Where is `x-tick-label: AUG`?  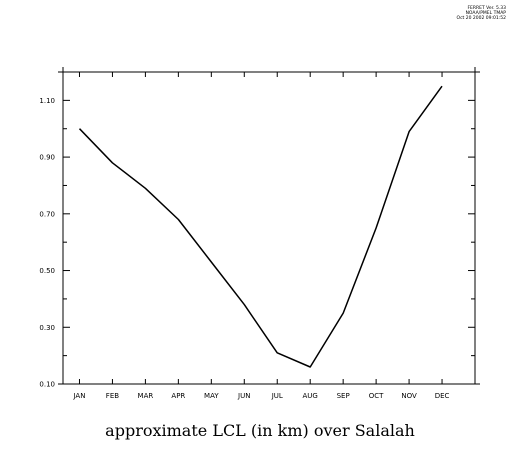 x-tick-label: AUG is located at coordinates (310, 396).